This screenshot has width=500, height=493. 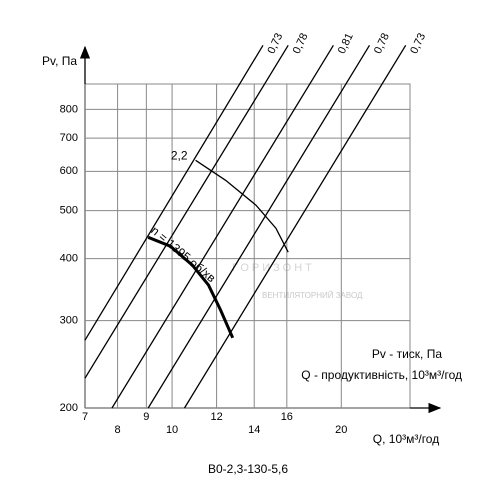 I want to click on speed-label: n = 1395 об/хв, so click(x=183, y=254).